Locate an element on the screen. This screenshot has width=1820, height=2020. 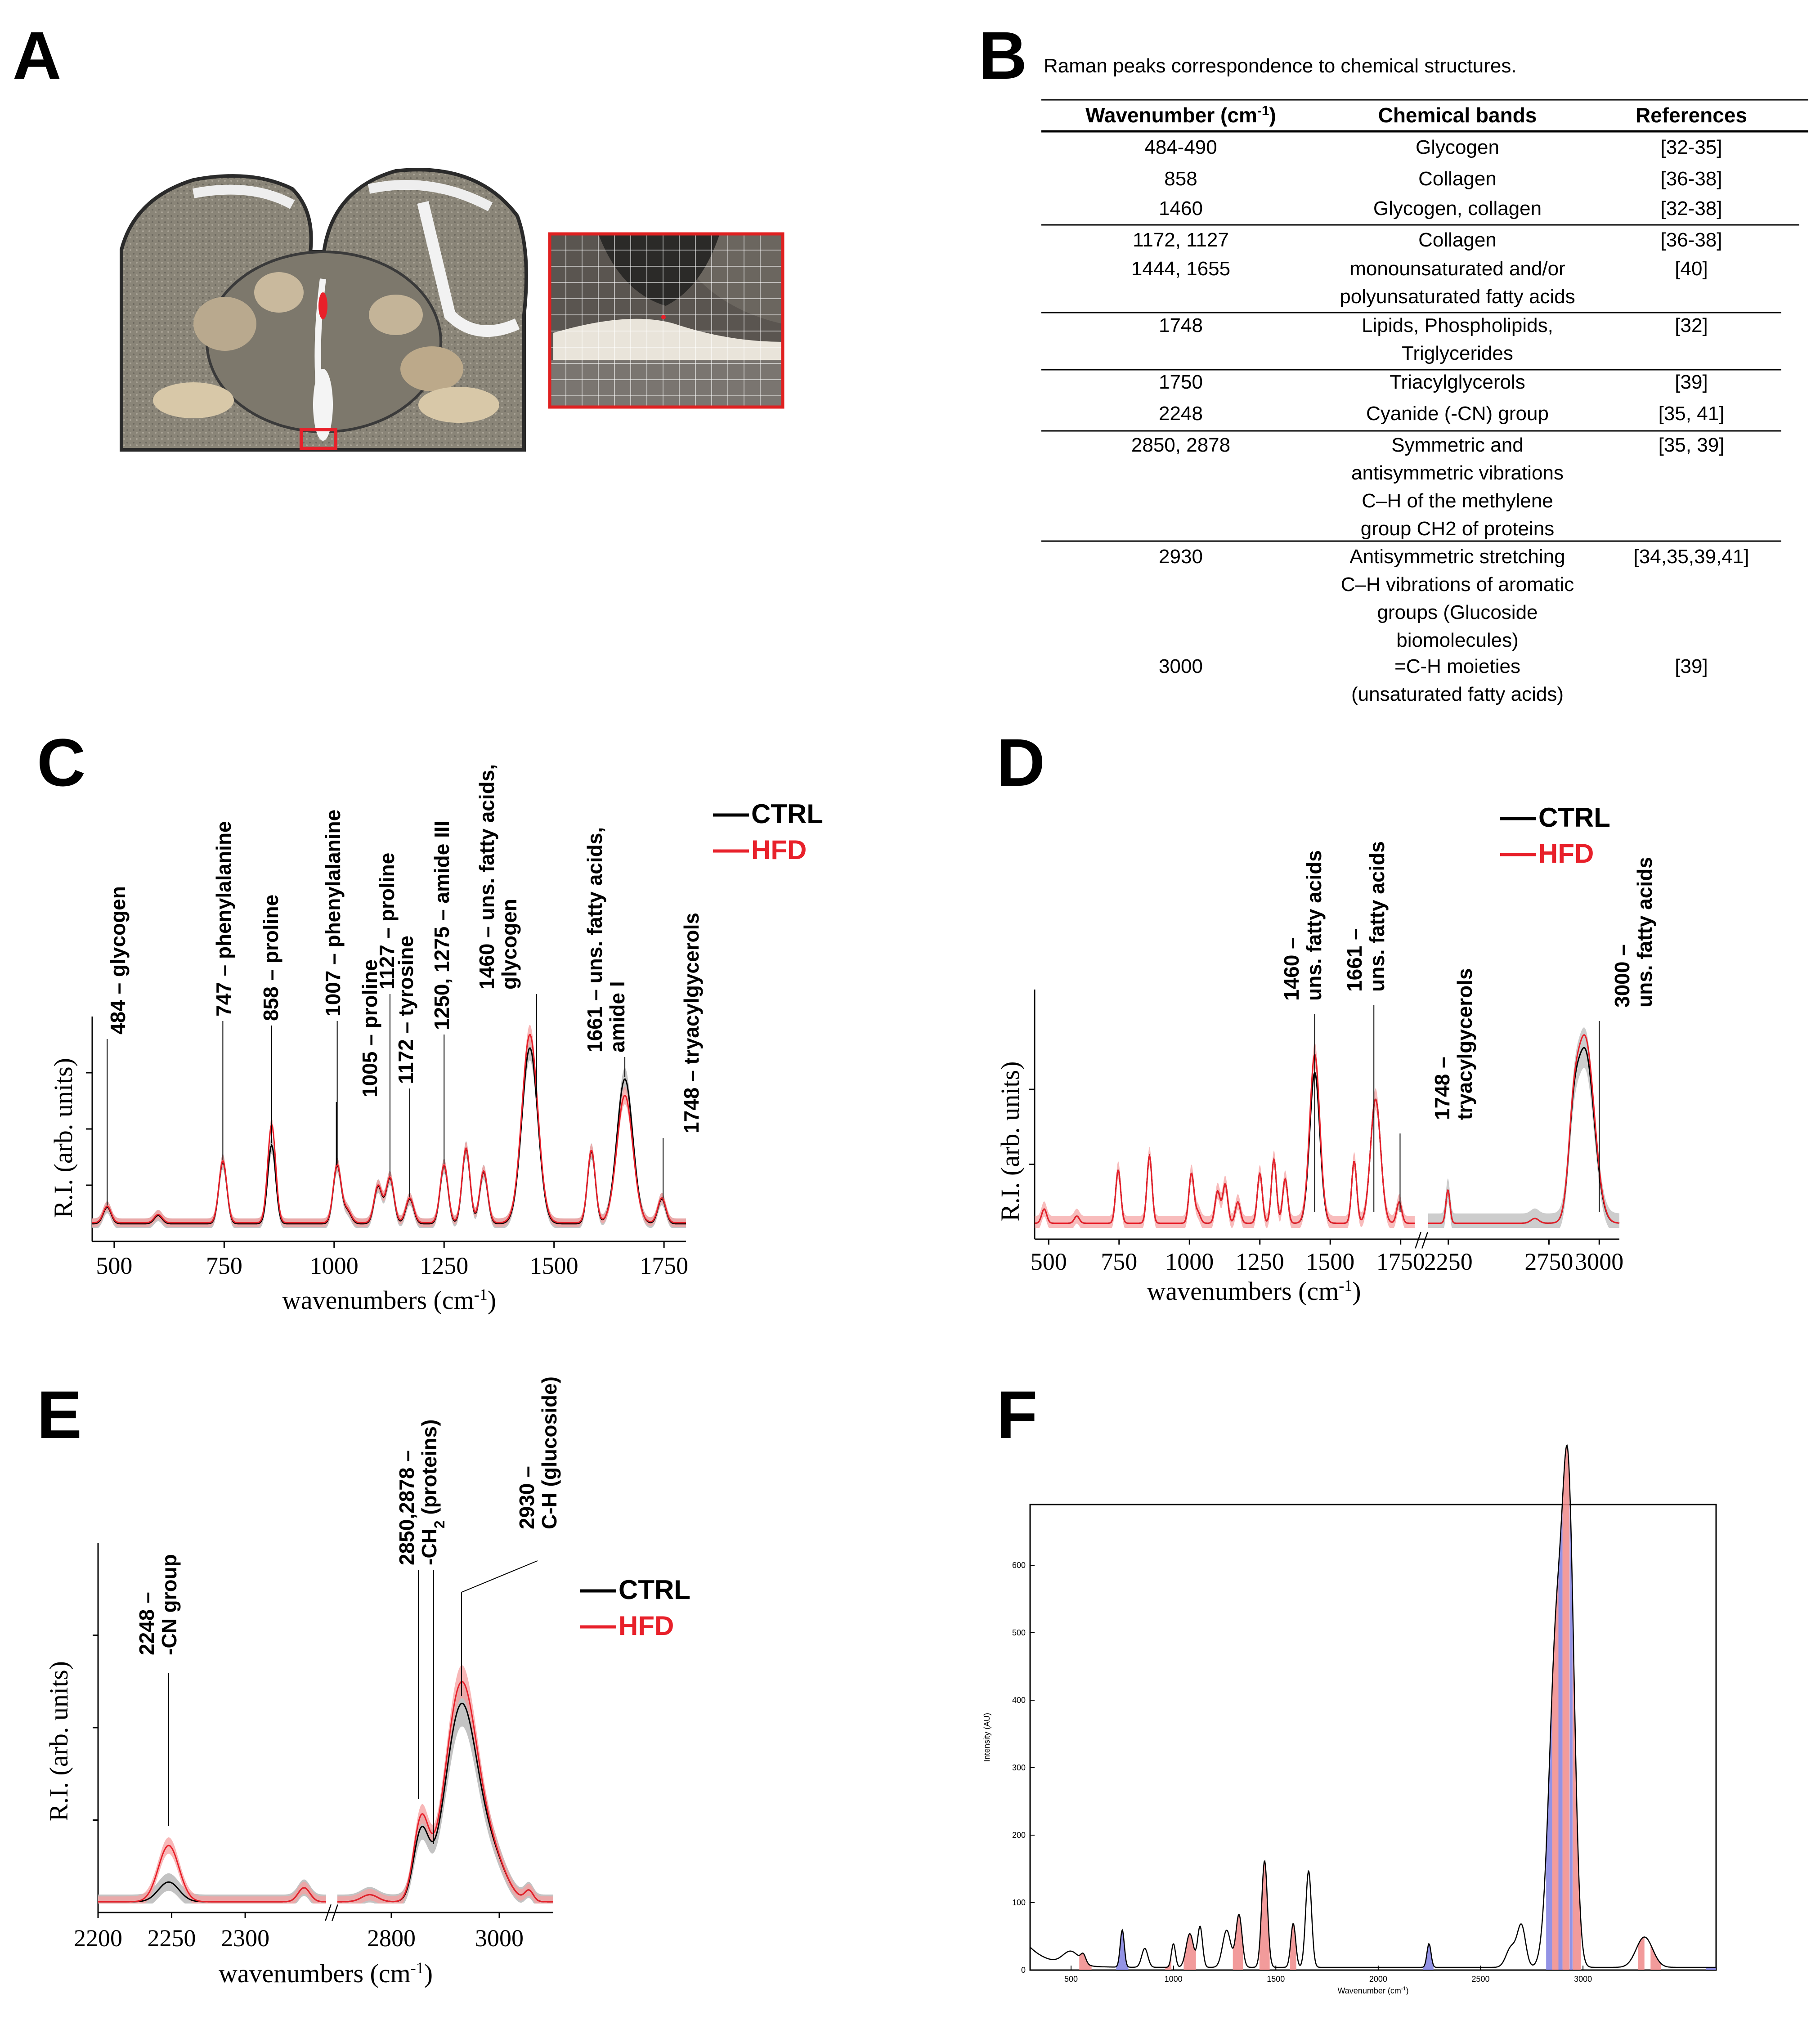
x-tick-label: 3000 is located at coordinates (1599, 1261).